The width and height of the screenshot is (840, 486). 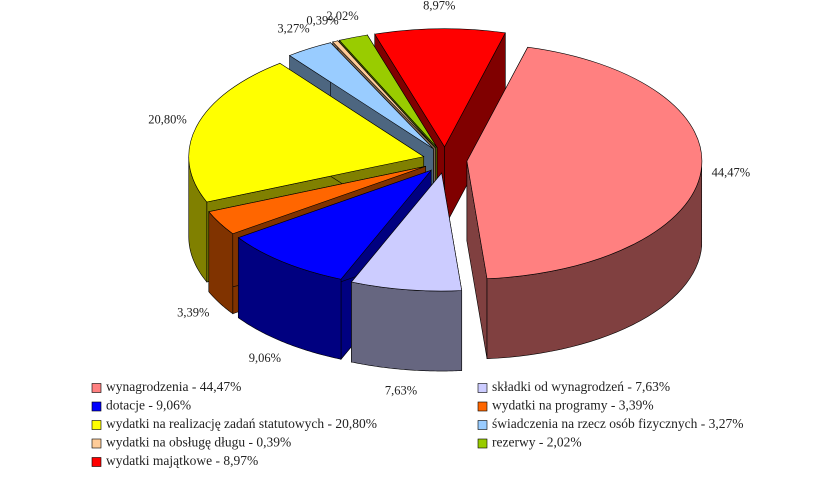 I want to click on data-label: 2,02%, so click(x=342, y=16).